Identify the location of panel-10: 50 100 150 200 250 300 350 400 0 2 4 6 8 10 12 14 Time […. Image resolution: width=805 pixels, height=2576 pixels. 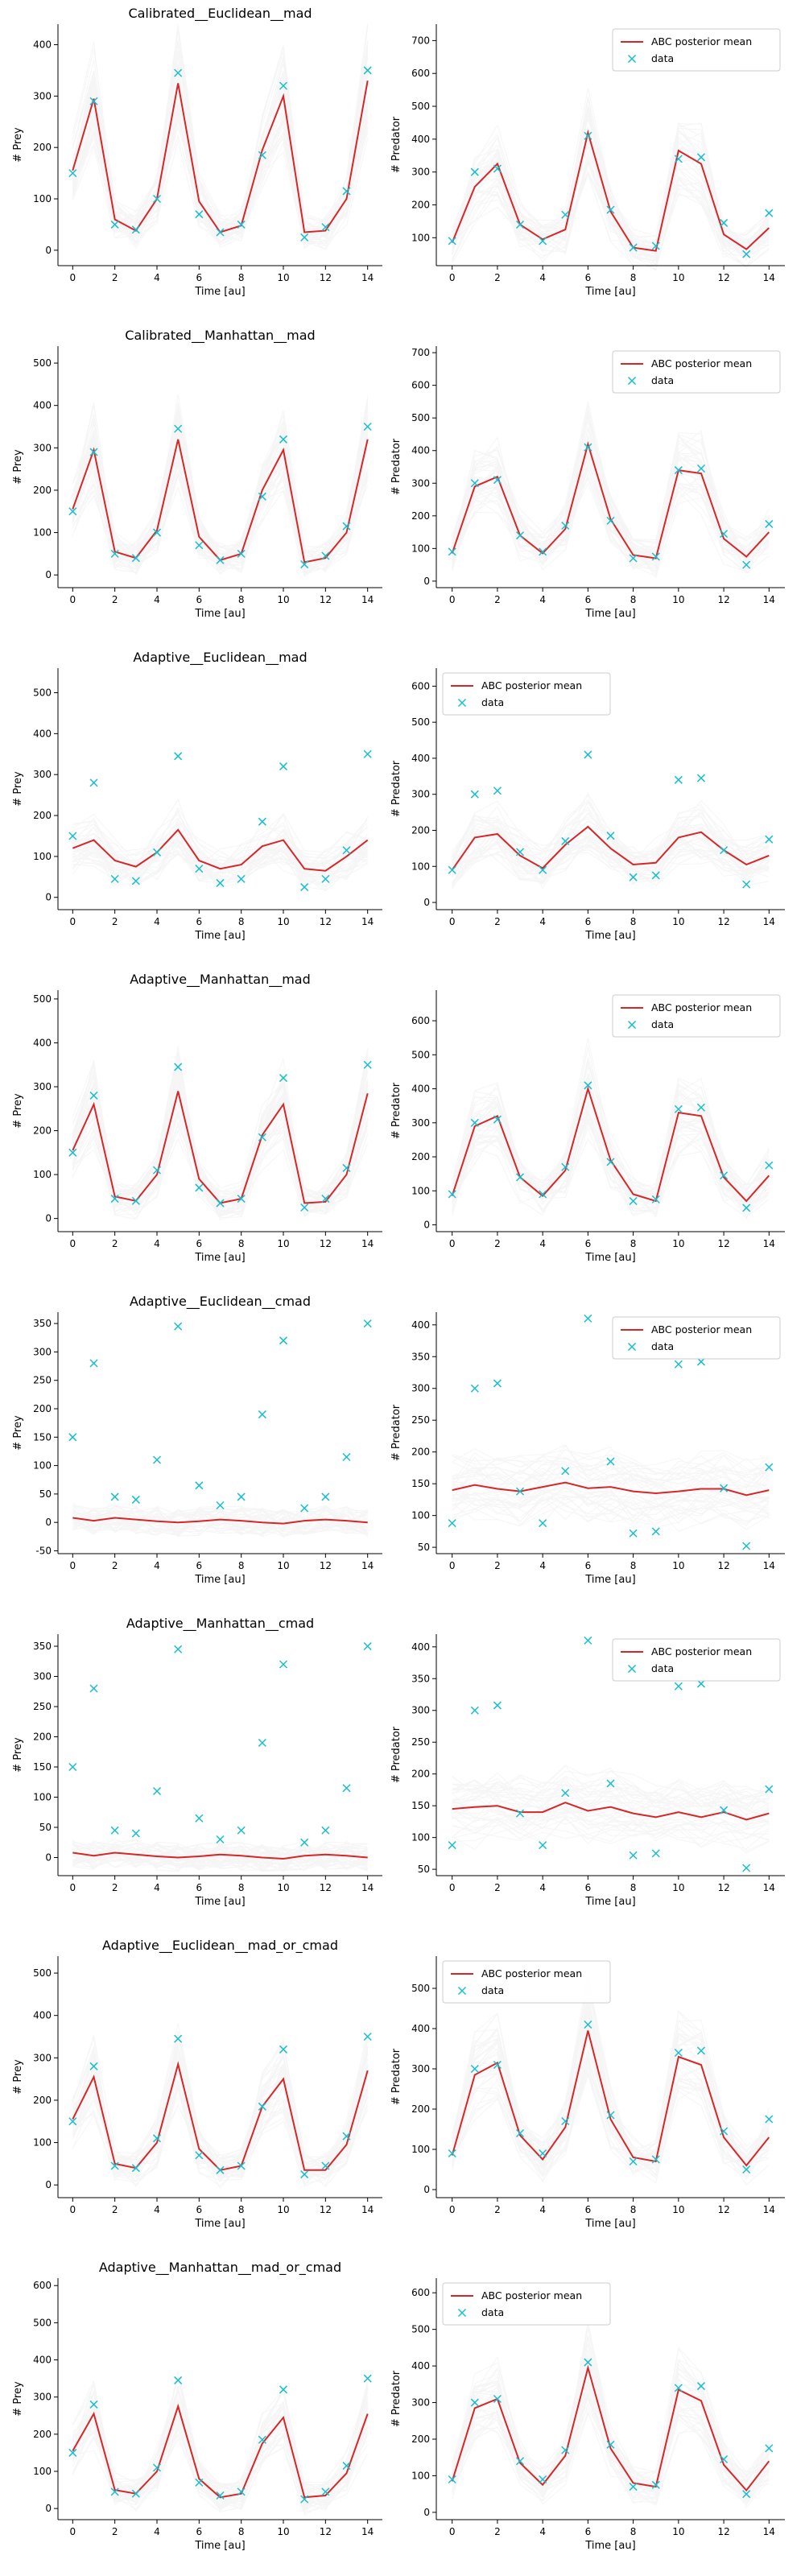
(587, 1449).